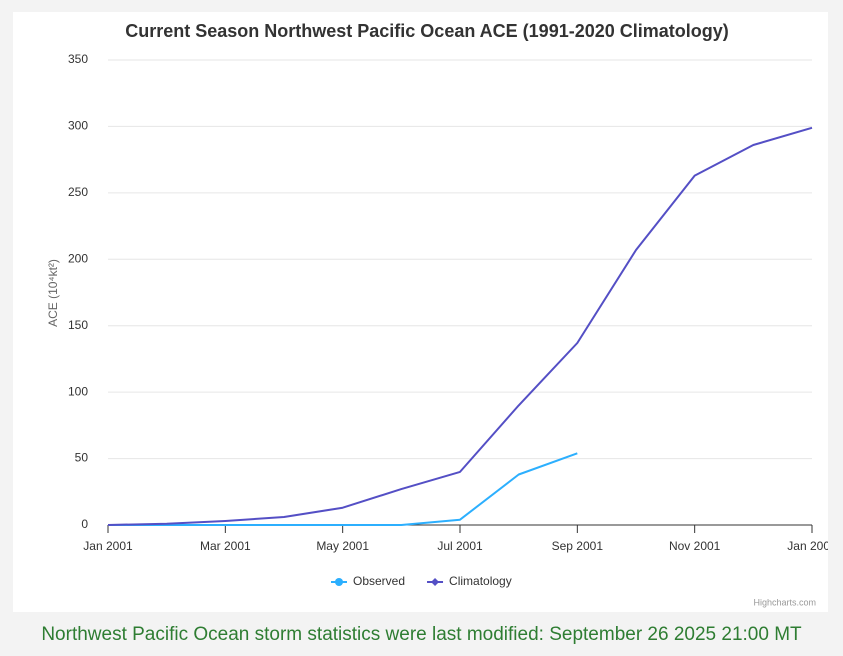 This screenshot has width=843, height=656. Describe the element at coordinates (78, 59) in the screenshot. I see `y-tick-label: 350` at that location.